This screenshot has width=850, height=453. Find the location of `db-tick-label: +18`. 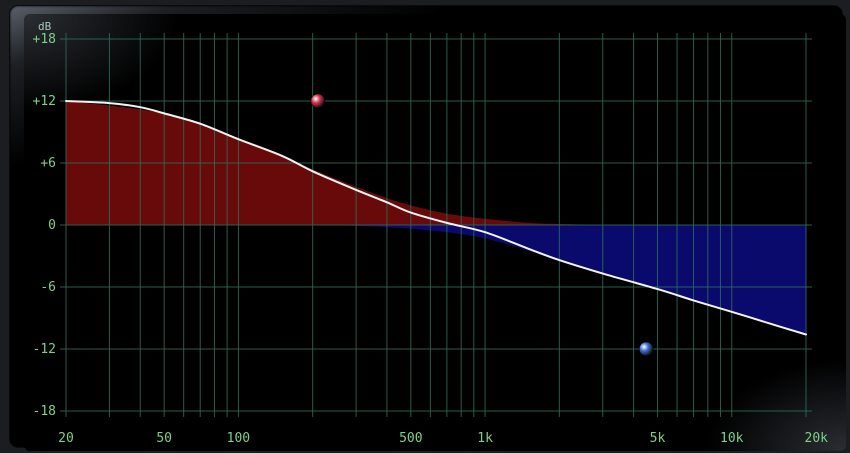

db-tick-label: +18 is located at coordinates (44, 39).